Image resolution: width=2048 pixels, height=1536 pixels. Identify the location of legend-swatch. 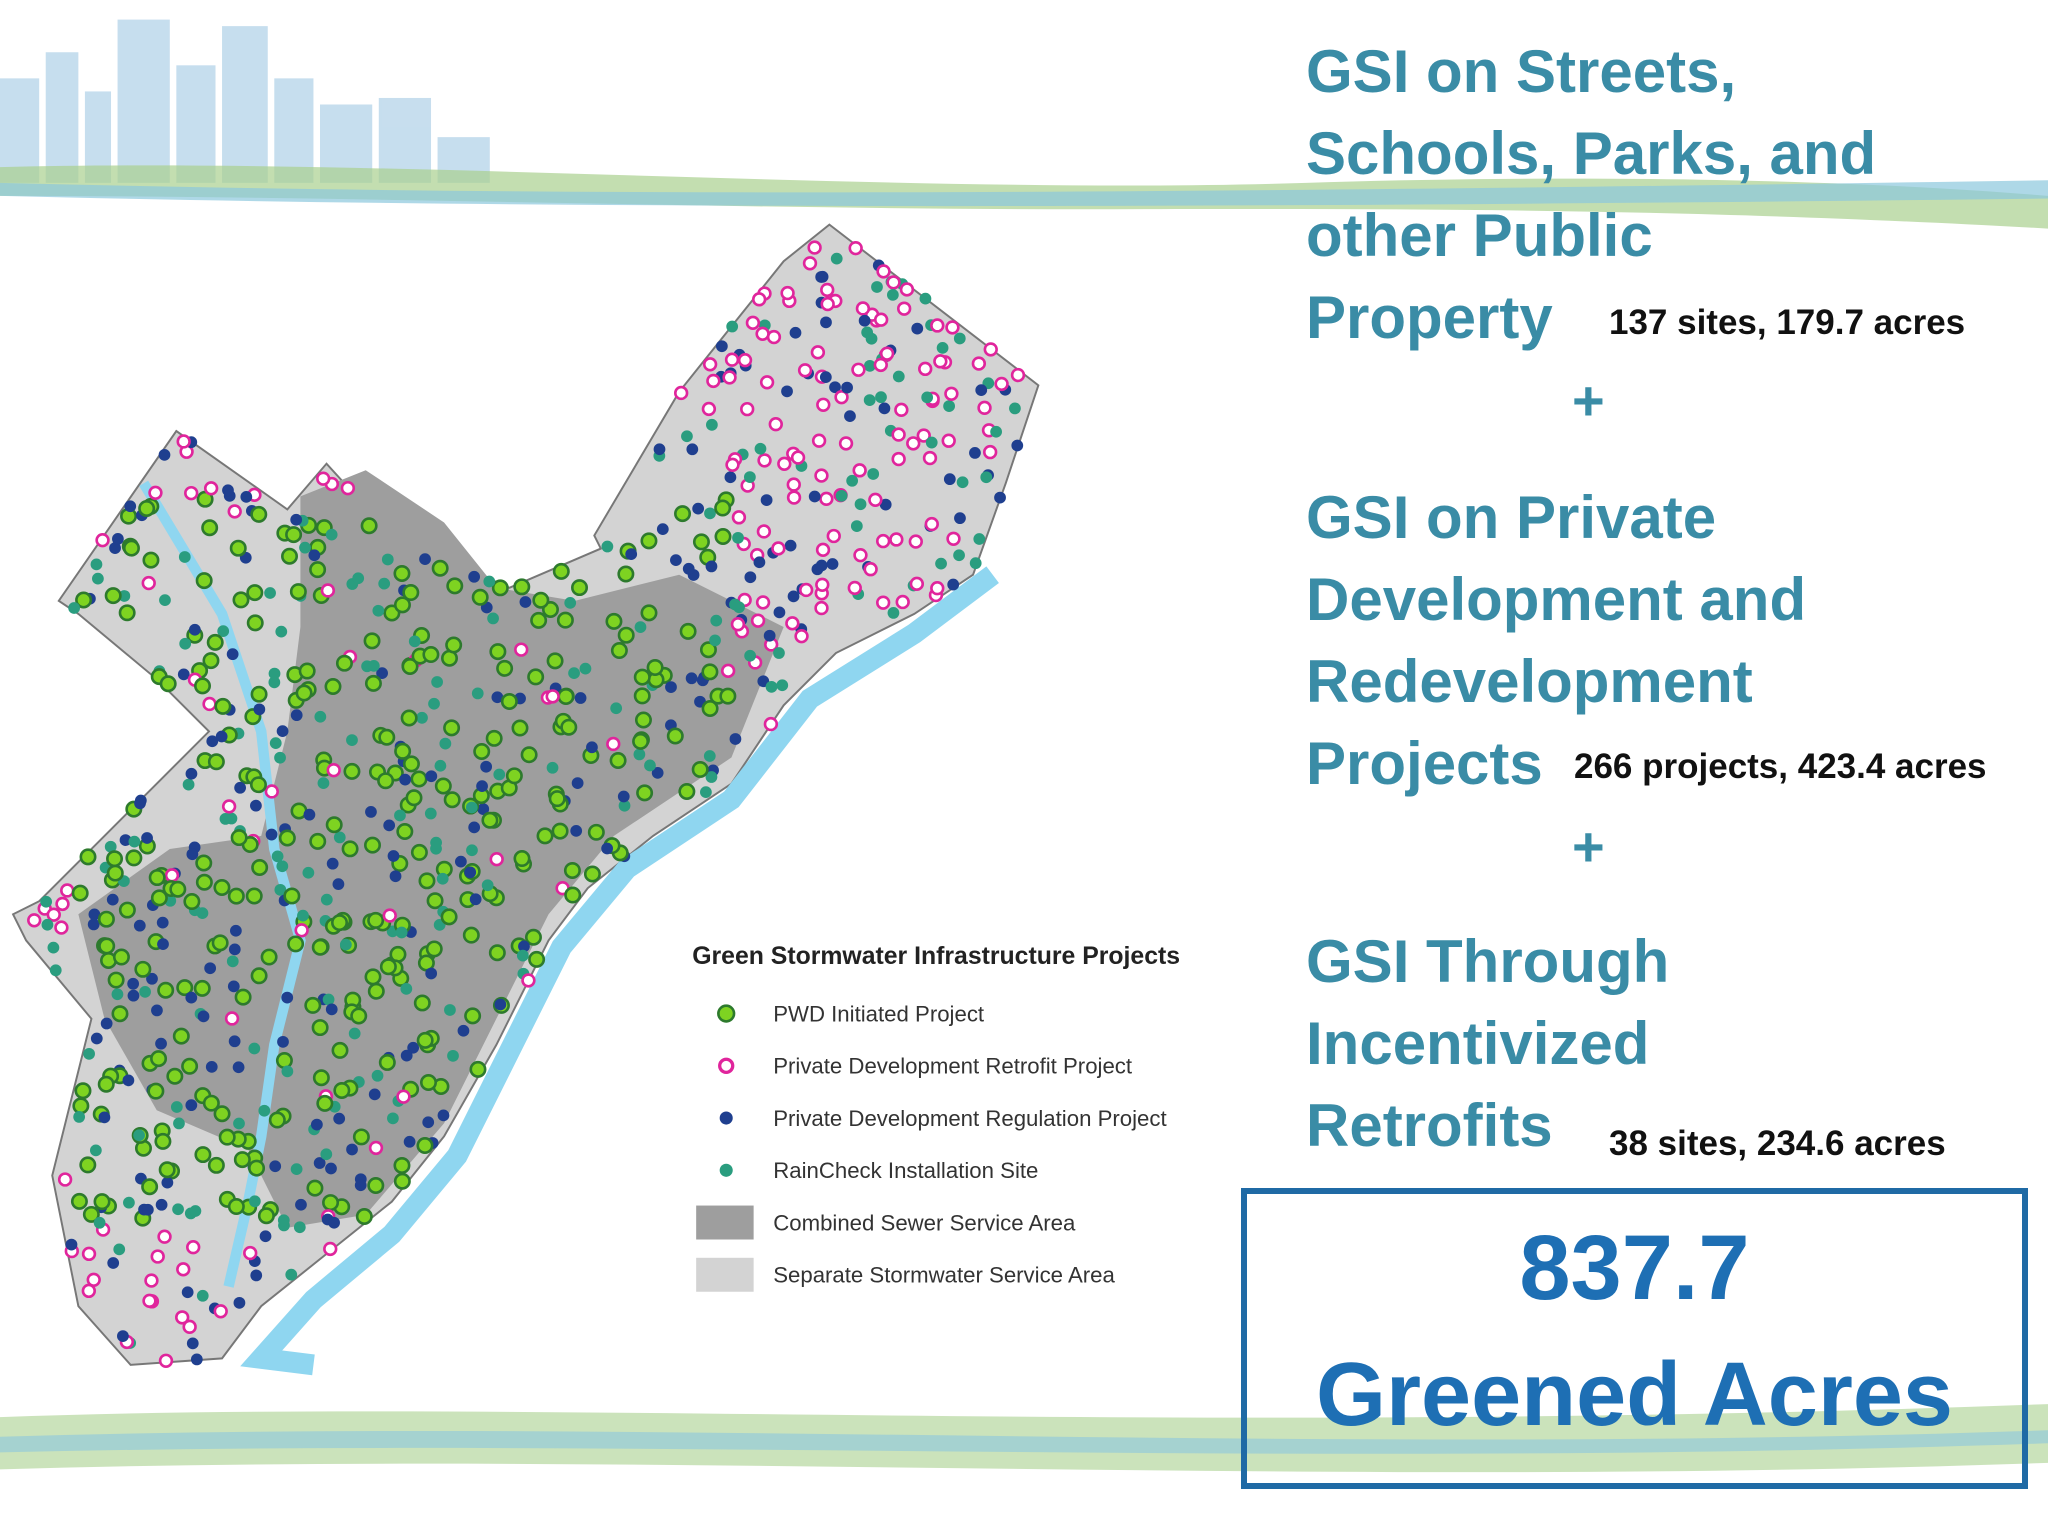
(725, 1274).